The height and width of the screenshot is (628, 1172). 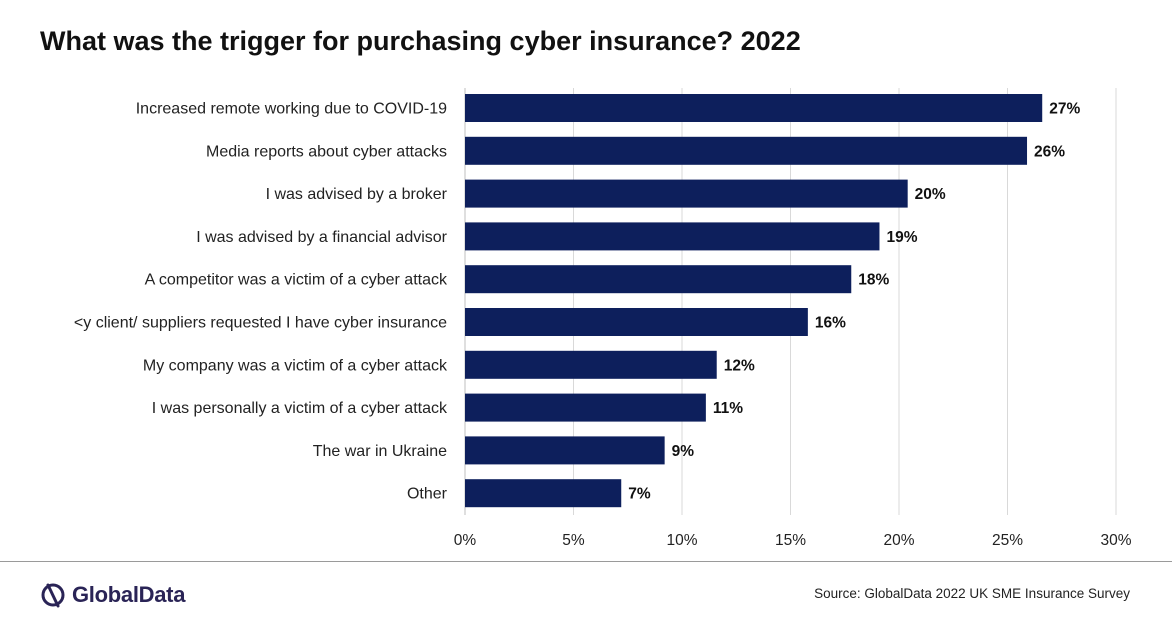 What do you see at coordinates (1115, 540) in the screenshot?
I see `x-tick-label: 30%` at bounding box center [1115, 540].